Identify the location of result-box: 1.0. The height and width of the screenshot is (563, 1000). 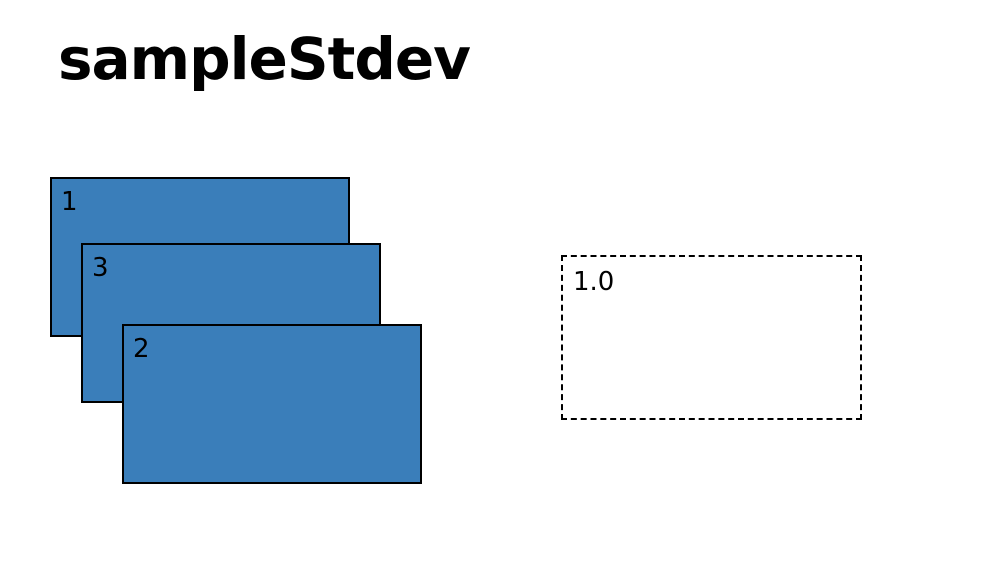
(711, 337).